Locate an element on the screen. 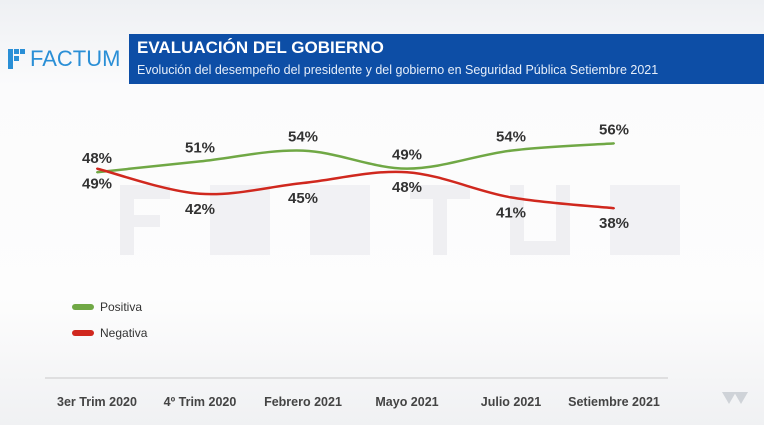 The width and height of the screenshot is (764, 425). data-label: 38% is located at coordinates (614, 223).